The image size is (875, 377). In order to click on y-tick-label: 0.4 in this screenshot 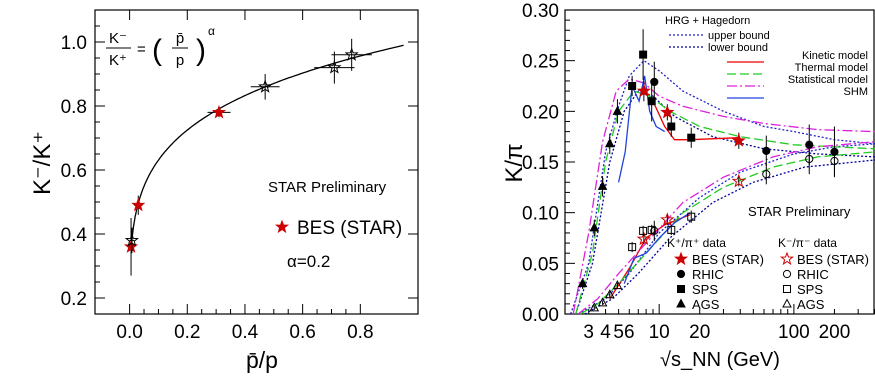, I will do `click(74, 235)`.